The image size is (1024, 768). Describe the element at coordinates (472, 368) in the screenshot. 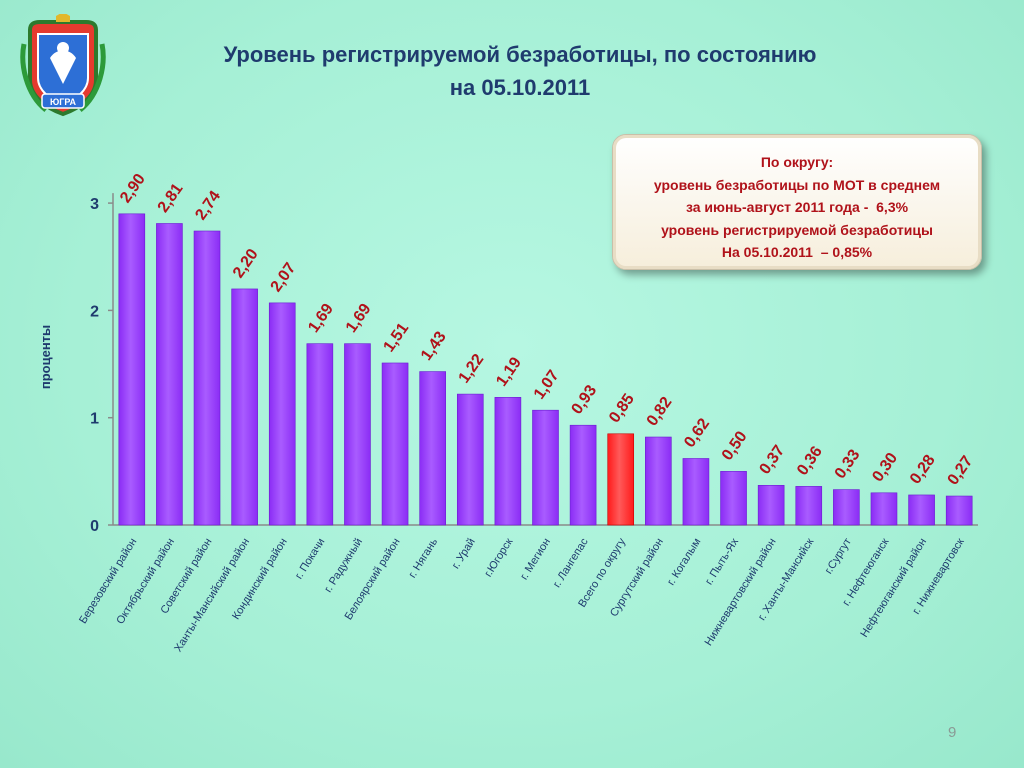

I see `value-label-9: 1,22` at that location.